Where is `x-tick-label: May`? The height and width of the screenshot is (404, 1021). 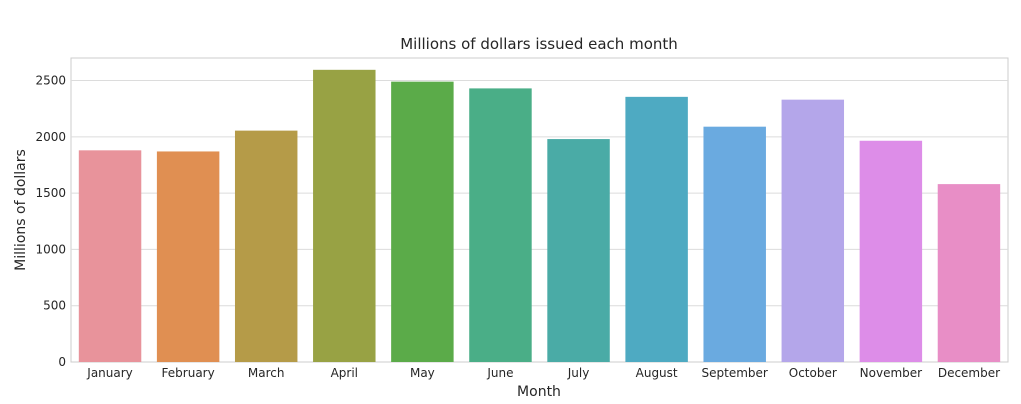
x-tick-label: May is located at coordinates (422, 373).